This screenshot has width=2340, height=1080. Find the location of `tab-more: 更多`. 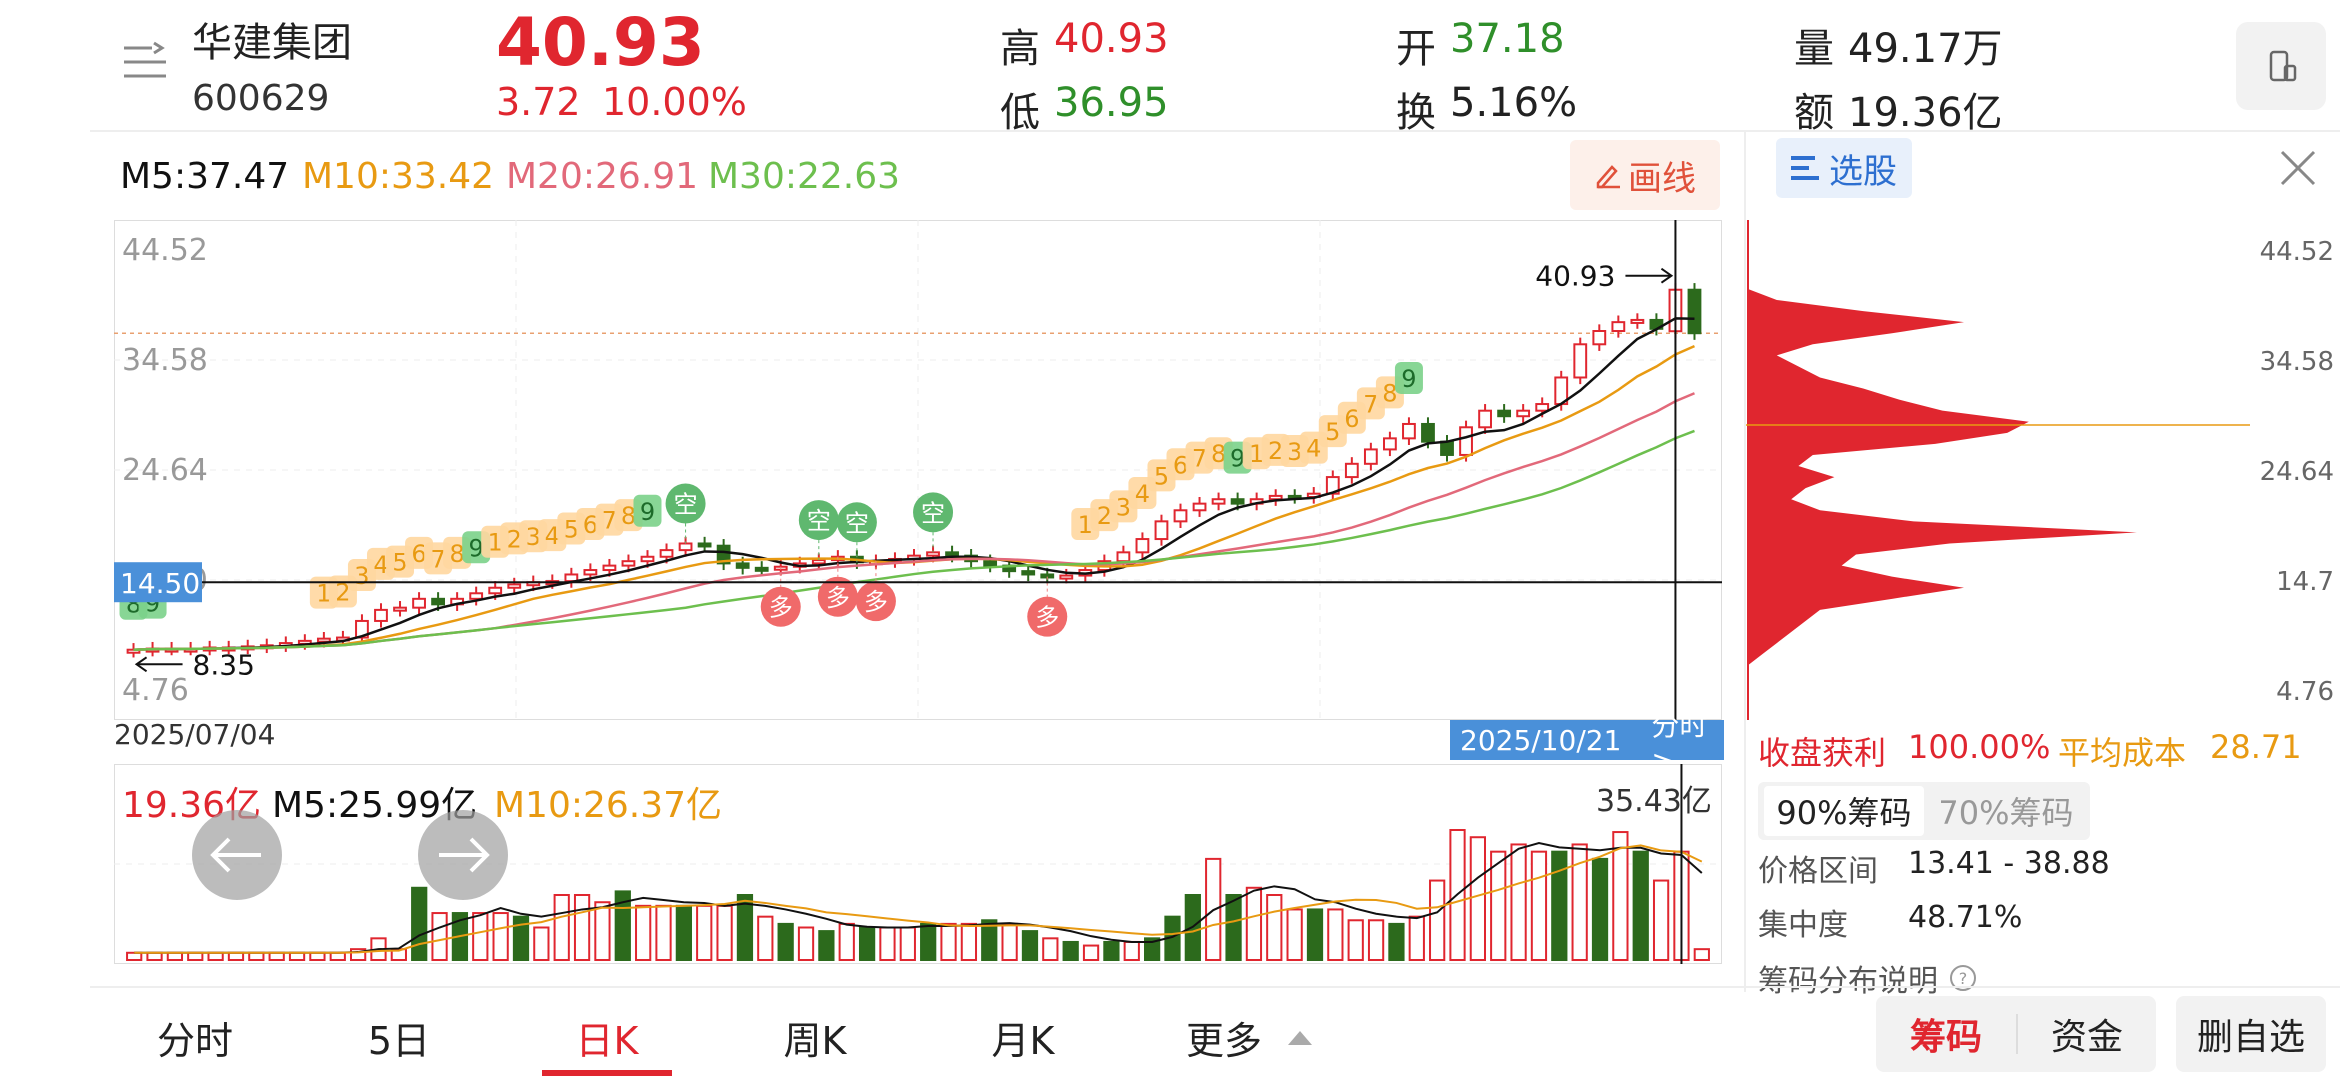

tab-more: 更多 is located at coordinates (1250, 1037).